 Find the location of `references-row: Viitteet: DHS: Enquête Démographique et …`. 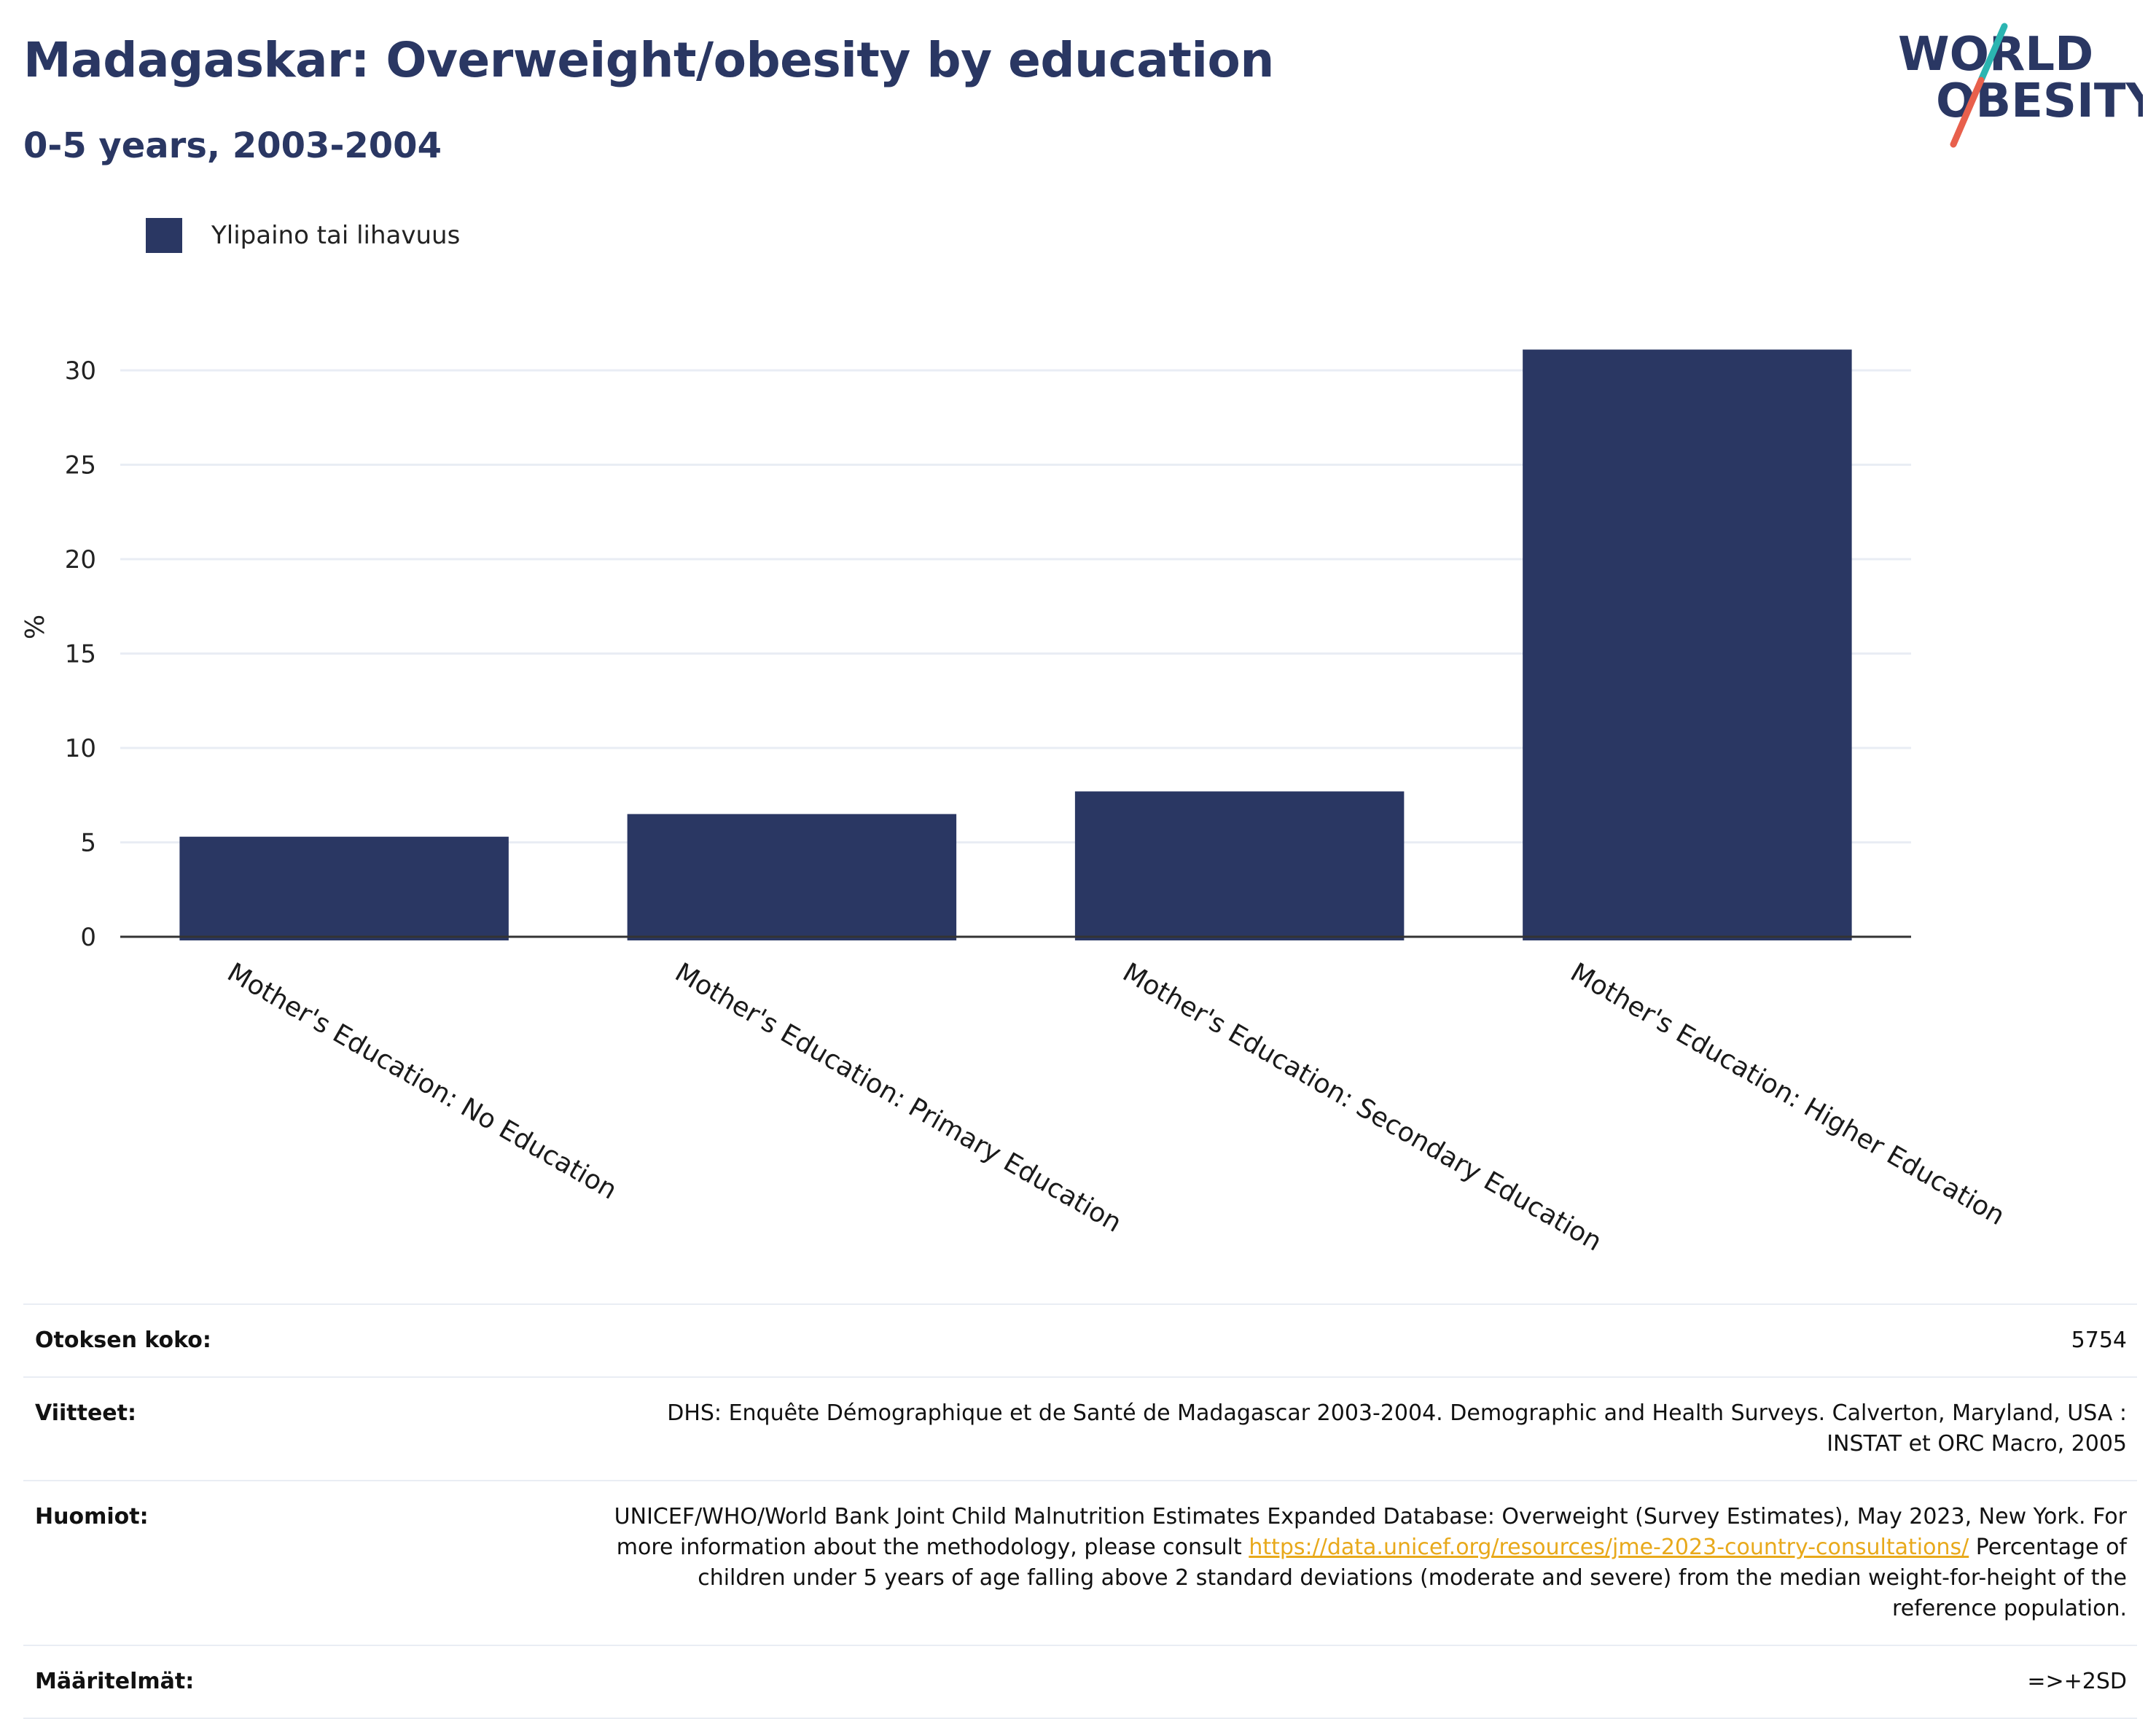

references-row: Viitteet: DHS: Enquête Démographique et … is located at coordinates (1080, 1430).